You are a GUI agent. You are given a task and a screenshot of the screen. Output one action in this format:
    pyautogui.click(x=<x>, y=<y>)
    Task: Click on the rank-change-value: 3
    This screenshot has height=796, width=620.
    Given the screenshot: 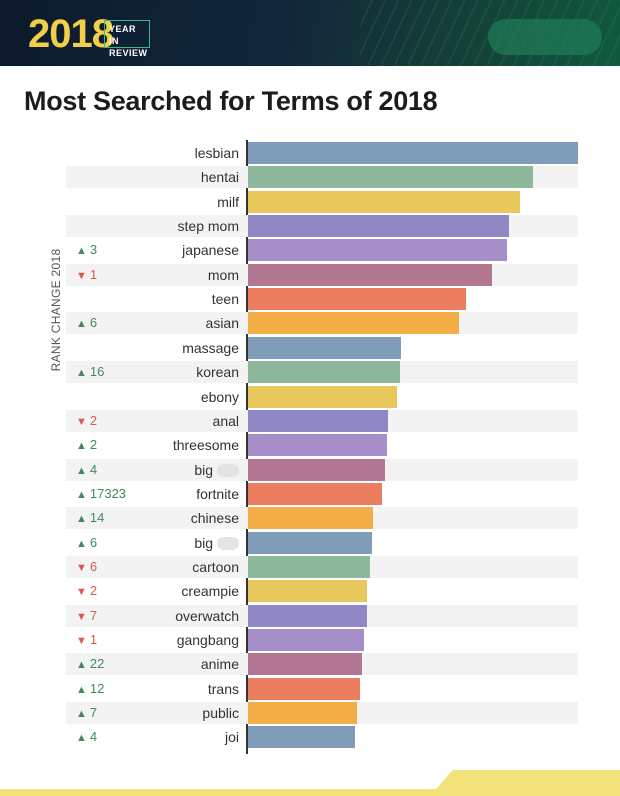 What is the action you would take?
    pyautogui.click(x=93, y=249)
    